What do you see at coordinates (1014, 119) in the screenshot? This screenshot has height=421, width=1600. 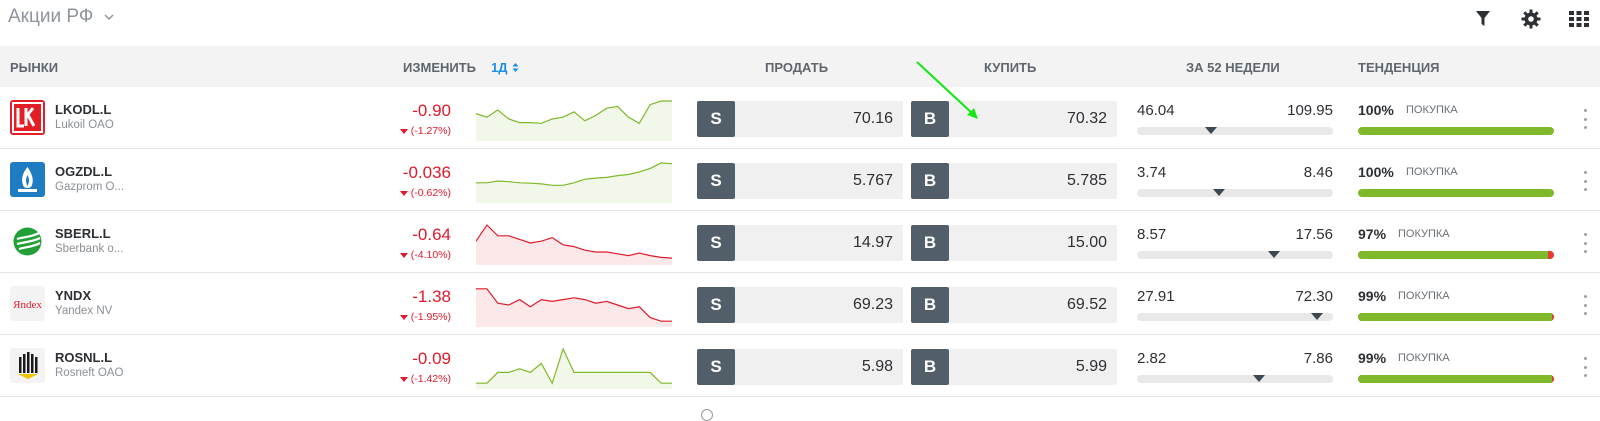 I see `buy-button: B 70.32` at bounding box center [1014, 119].